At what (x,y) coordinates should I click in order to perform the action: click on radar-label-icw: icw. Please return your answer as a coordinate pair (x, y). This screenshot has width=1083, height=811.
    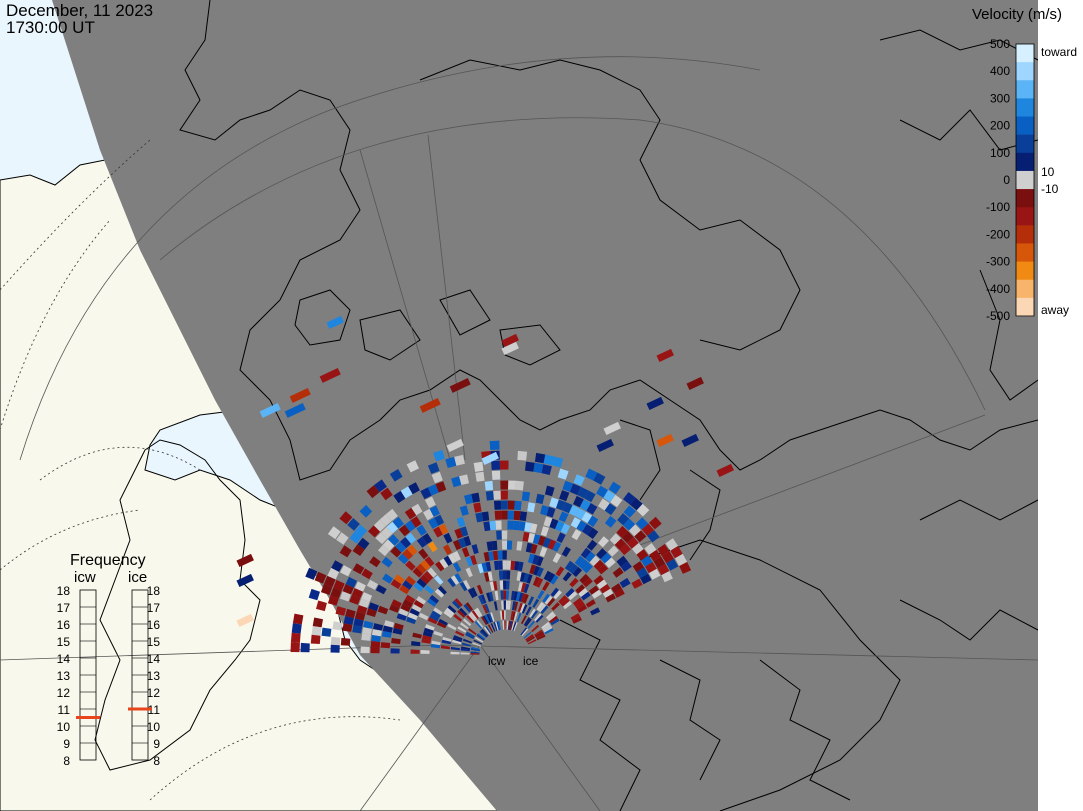
    Looking at the image, I should click on (497, 661).